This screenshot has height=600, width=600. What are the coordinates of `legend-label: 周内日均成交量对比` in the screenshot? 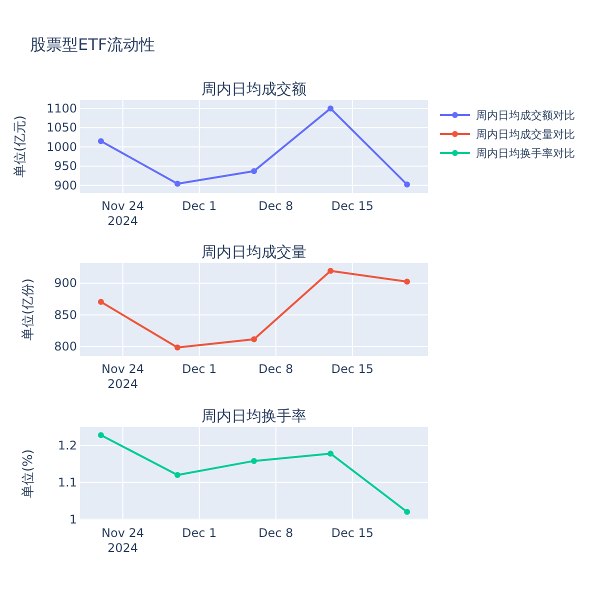 It's located at (525, 134).